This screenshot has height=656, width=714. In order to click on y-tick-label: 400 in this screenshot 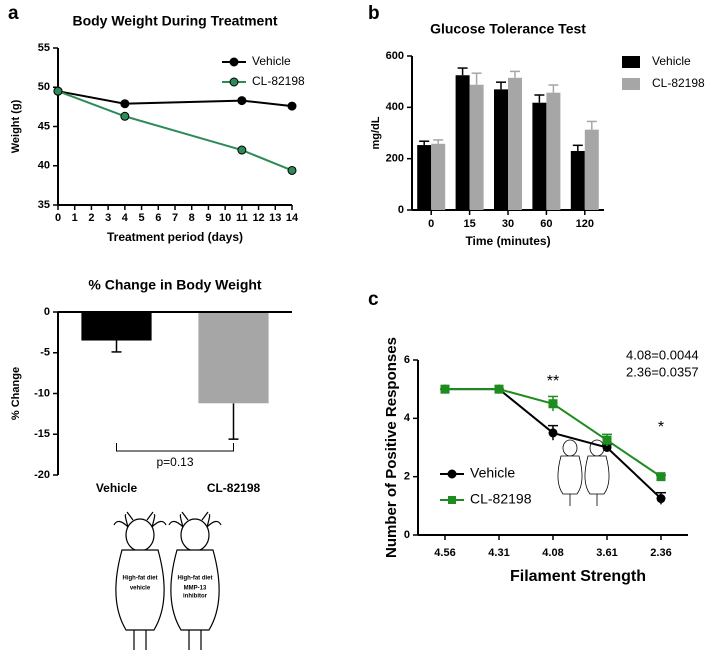, I will do `click(395, 107)`.